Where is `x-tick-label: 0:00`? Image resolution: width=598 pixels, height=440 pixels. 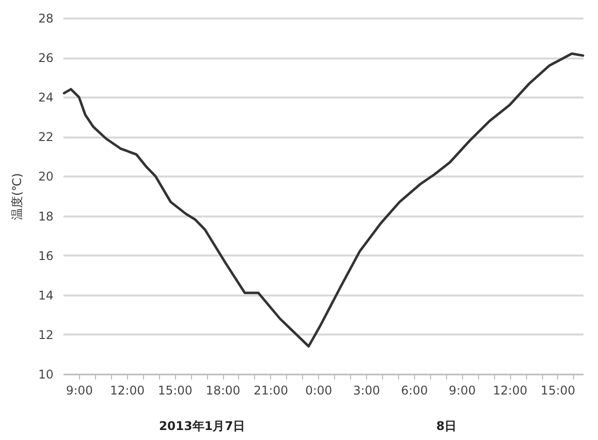
x-tick-label: 0:00 is located at coordinates (318, 391).